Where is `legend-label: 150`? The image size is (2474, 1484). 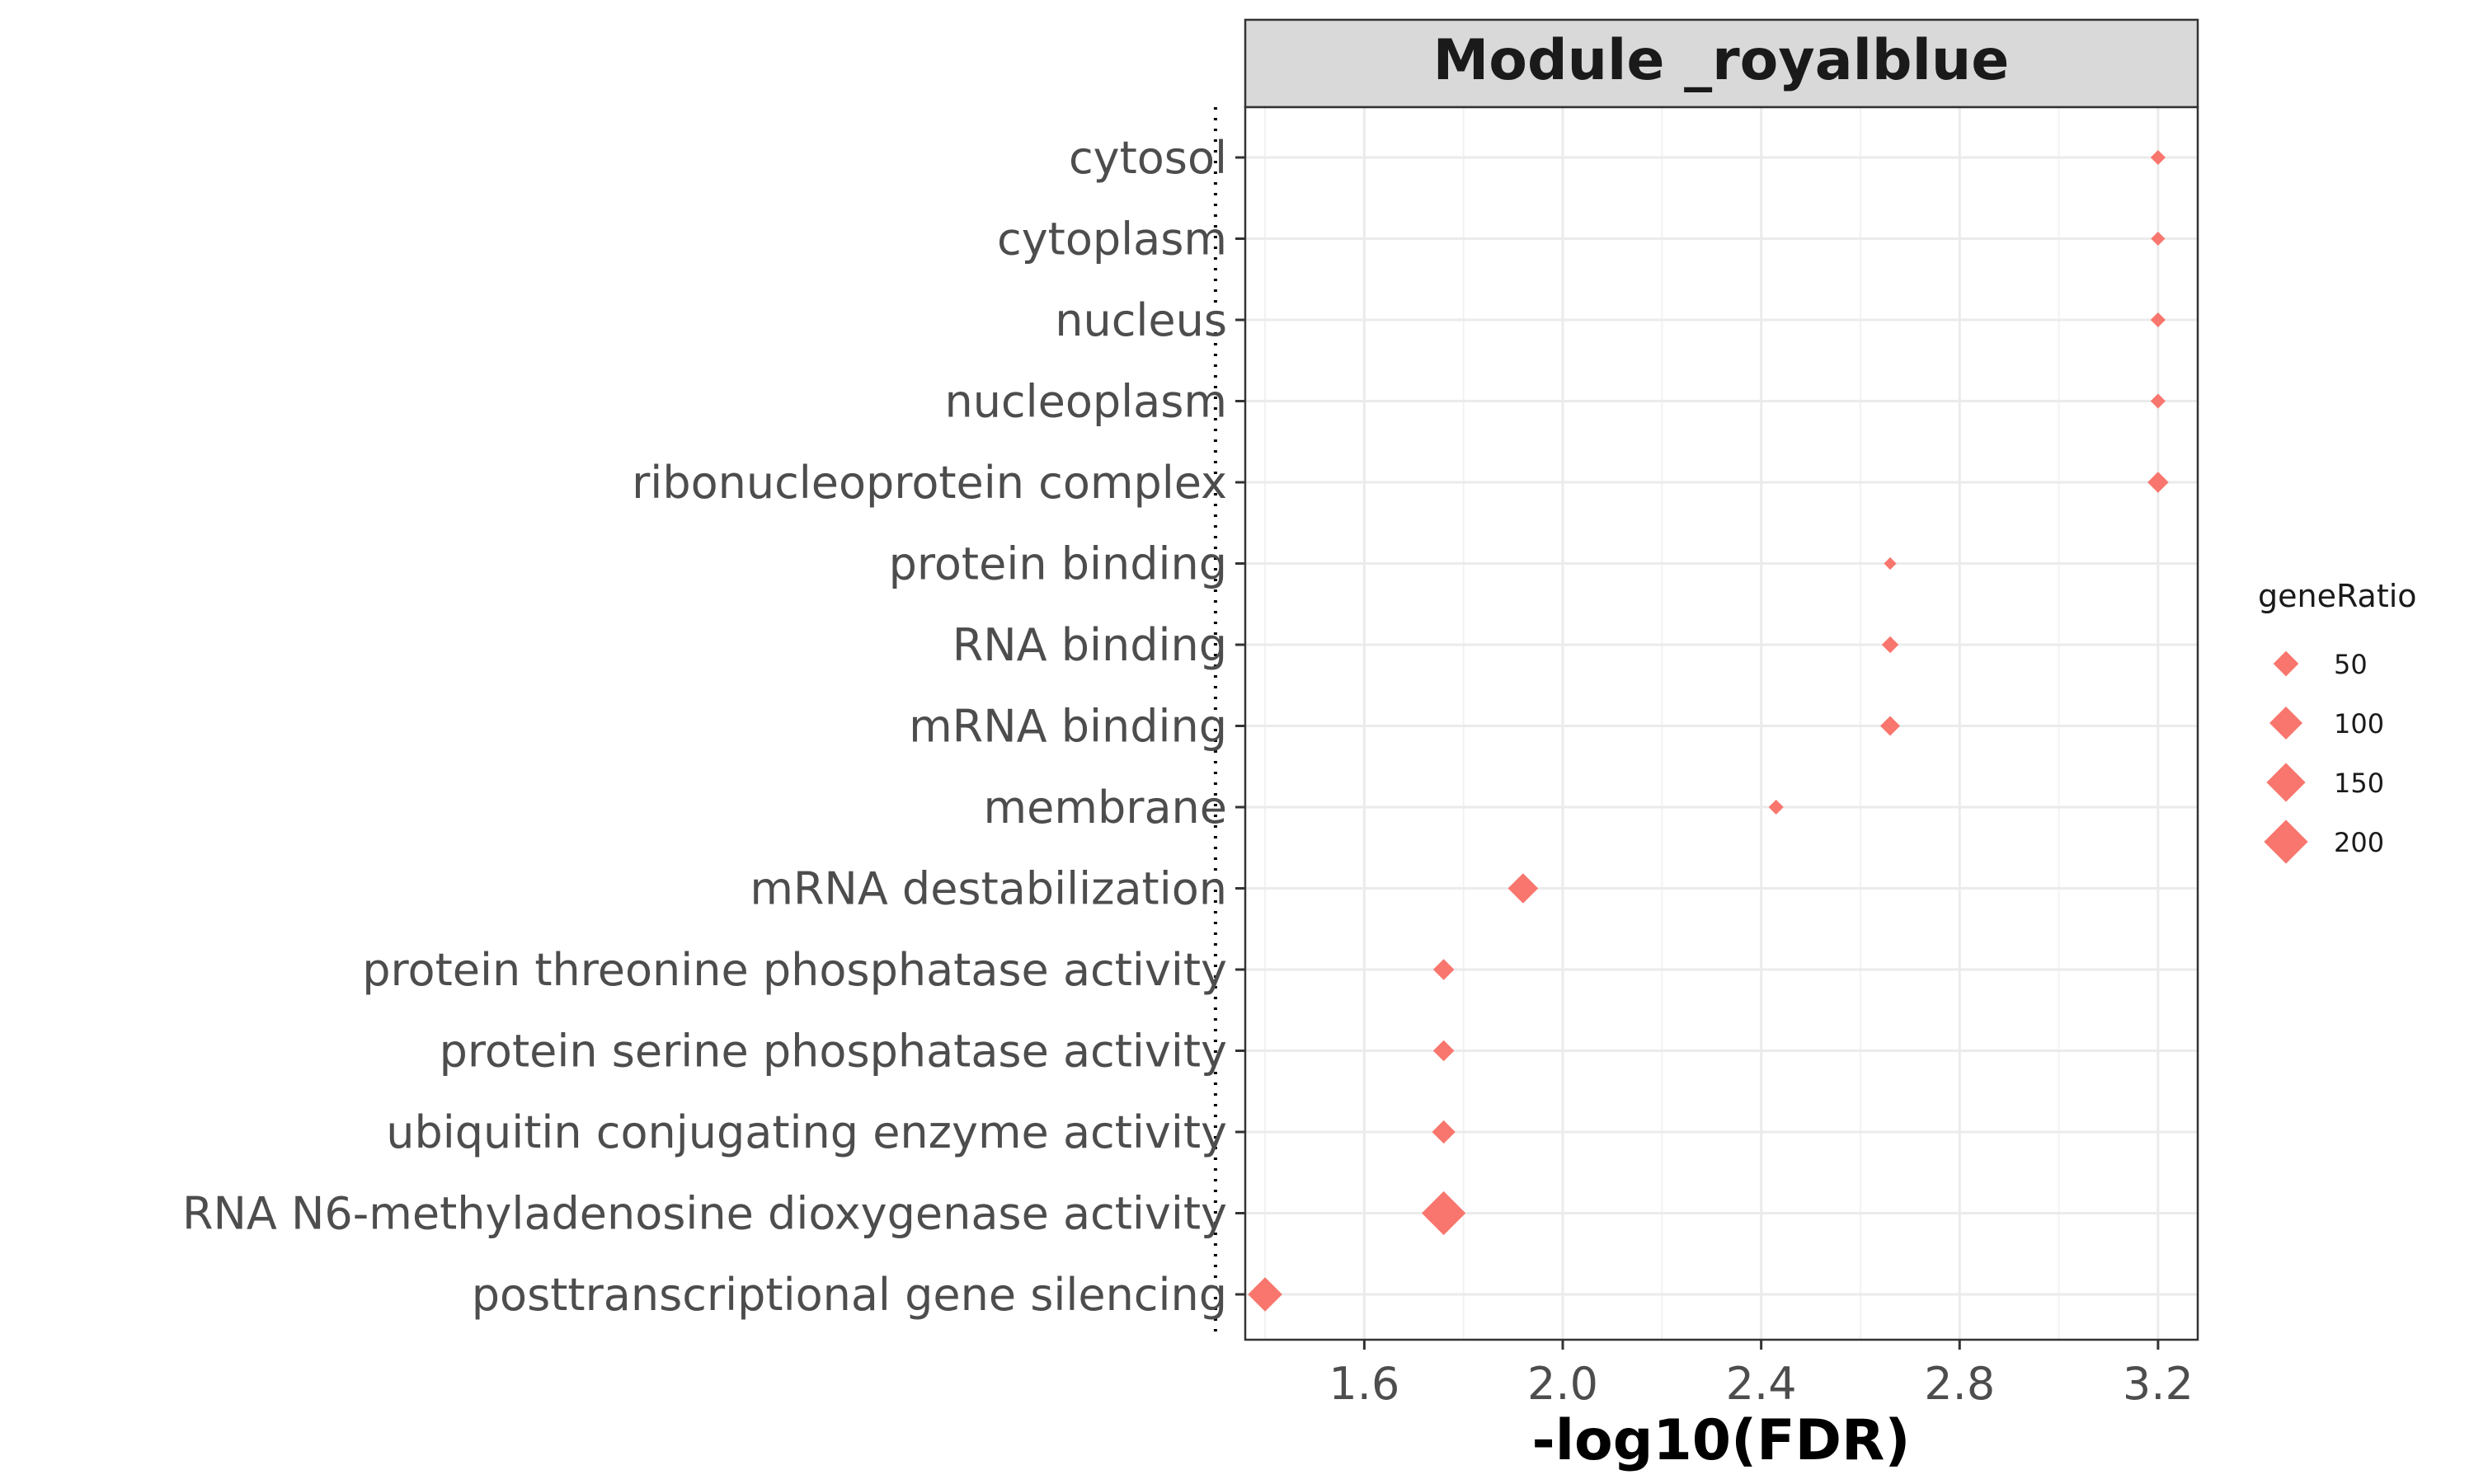 legend-label: 150 is located at coordinates (2359, 783).